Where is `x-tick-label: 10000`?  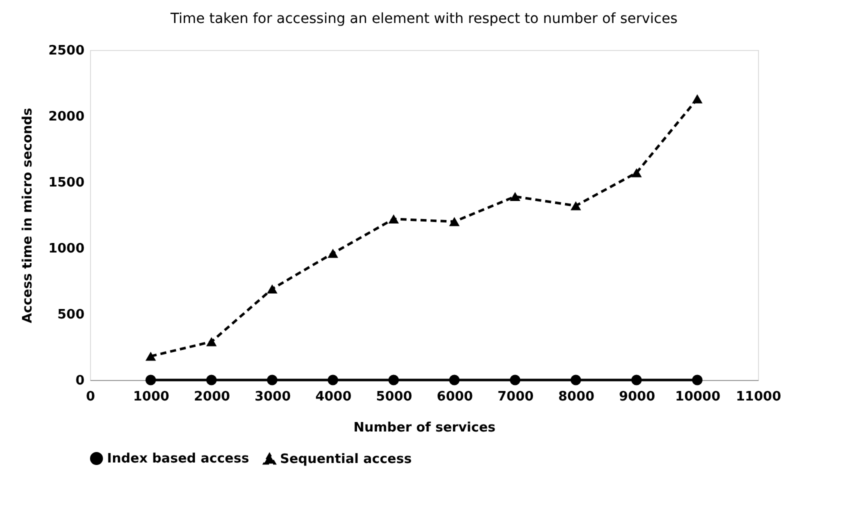 x-tick-label: 10000 is located at coordinates (697, 397).